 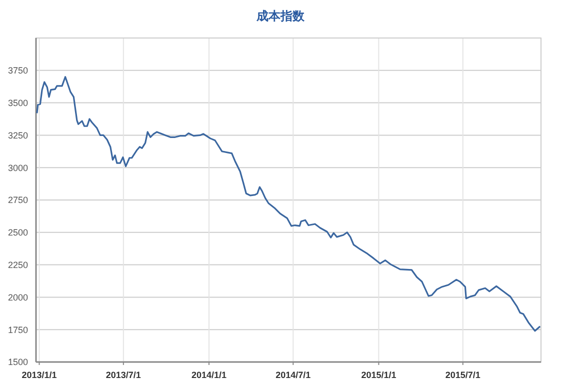 What do you see at coordinates (123, 375) in the screenshot?
I see `x-tick-label: 2013/7/1` at bounding box center [123, 375].